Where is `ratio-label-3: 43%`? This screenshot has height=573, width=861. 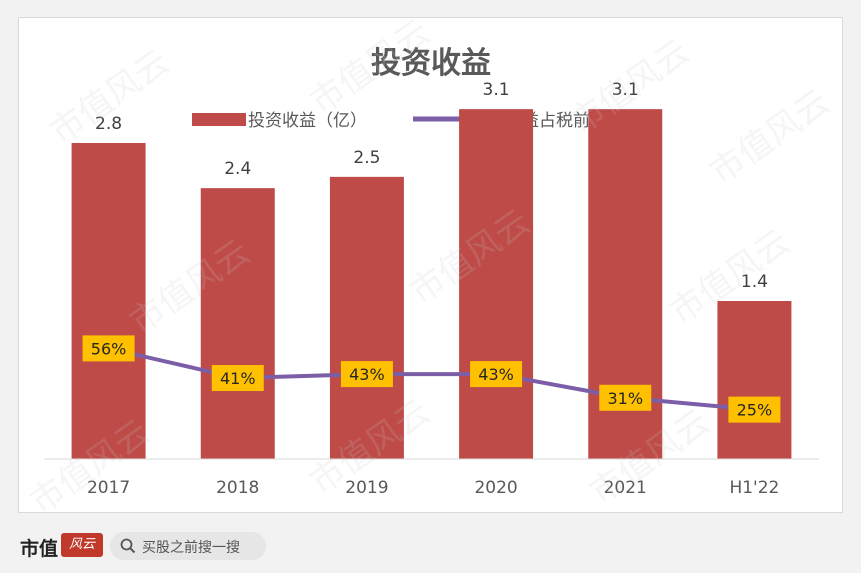
ratio-label-3: 43% is located at coordinates (496, 374).